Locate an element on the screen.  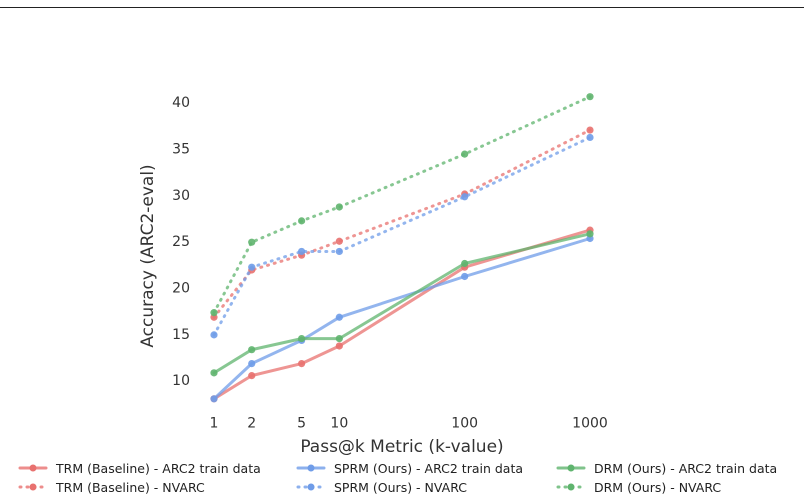
legend-label: TRM (Baseline) - NVARC is located at coordinates (130, 487).